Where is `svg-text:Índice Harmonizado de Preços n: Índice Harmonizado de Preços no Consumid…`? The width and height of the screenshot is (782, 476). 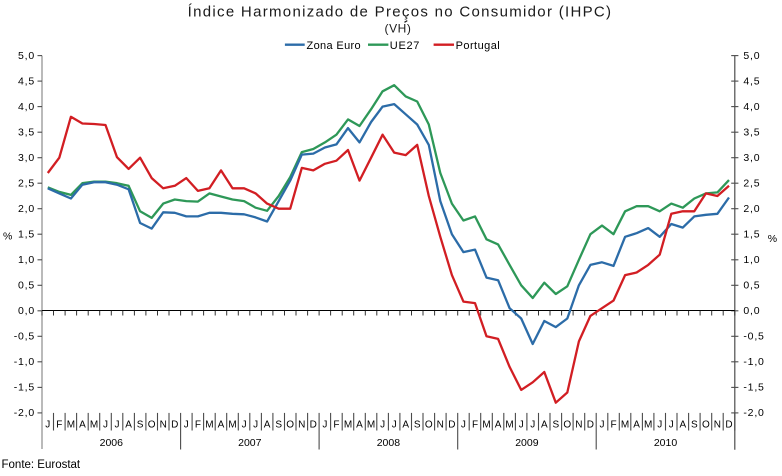 svg-text:Índice Harmonizado de Preços n: Índice Harmonizado de Preços no Consumid… is located at coordinates (400, 12).